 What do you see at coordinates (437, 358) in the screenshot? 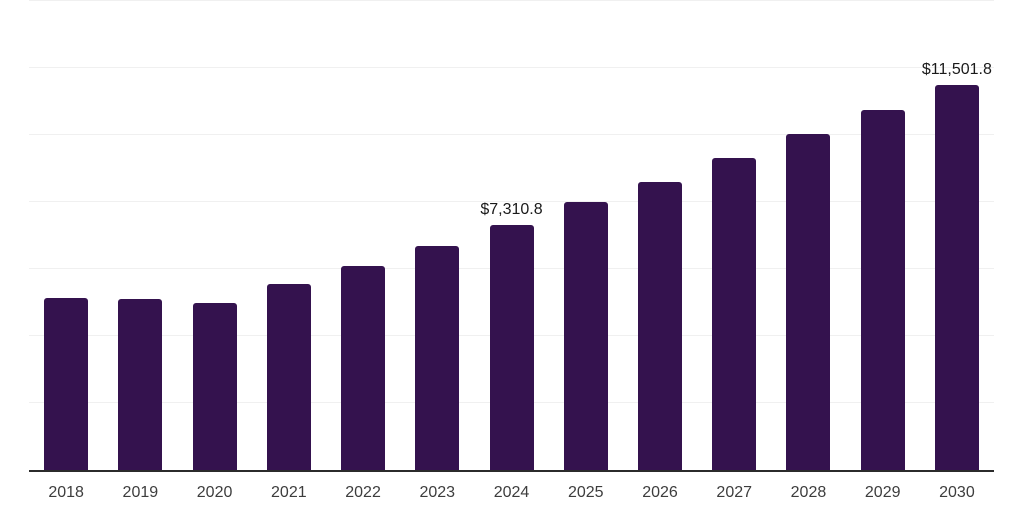
I see `bar-2023` at bounding box center [437, 358].